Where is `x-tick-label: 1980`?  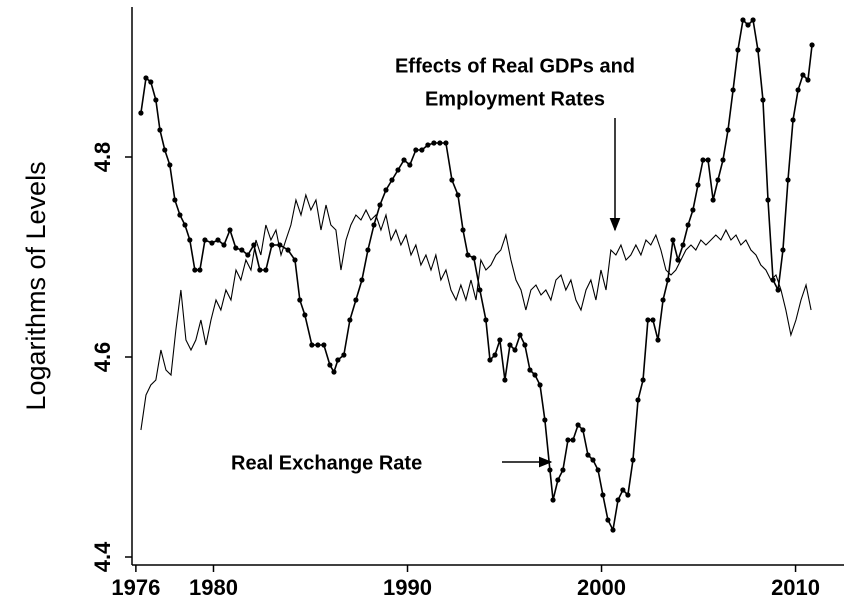
x-tick-label: 1980 is located at coordinates (213, 587).